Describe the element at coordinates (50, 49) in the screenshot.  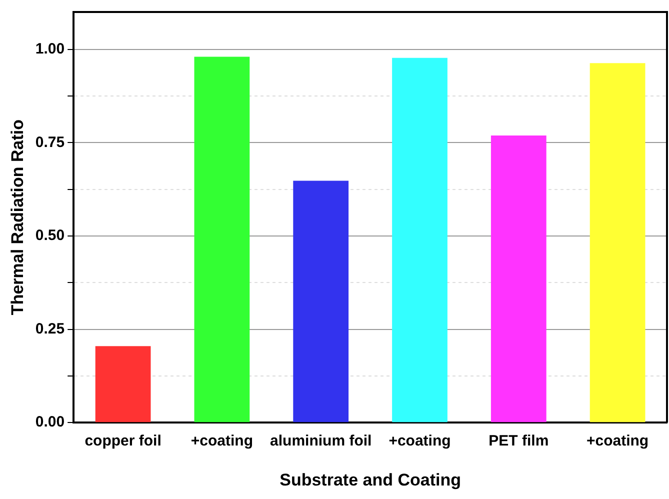
I see `y-tick-label: 1.00` at that location.